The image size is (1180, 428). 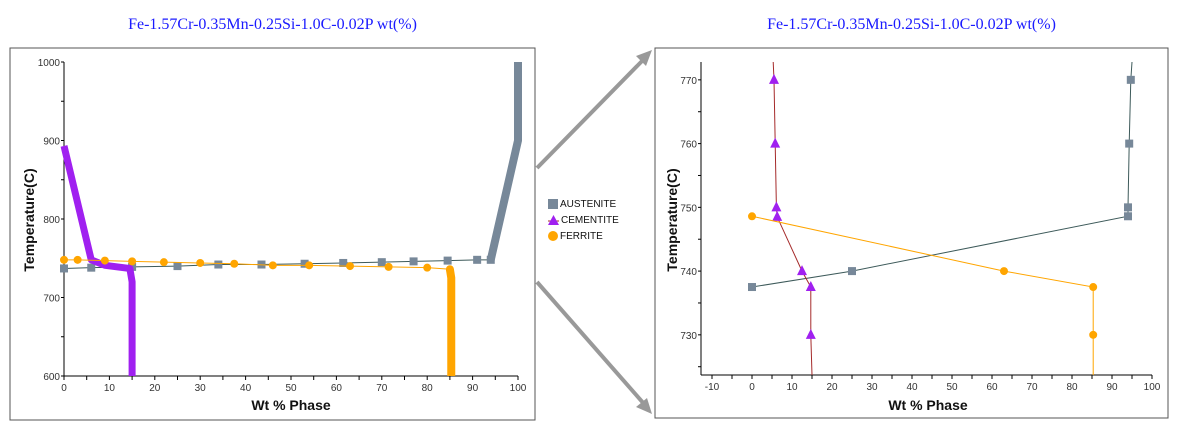 What do you see at coordinates (110, 264) in the screenshot?
I see `left-cementite-thick-line` at bounding box center [110, 264].